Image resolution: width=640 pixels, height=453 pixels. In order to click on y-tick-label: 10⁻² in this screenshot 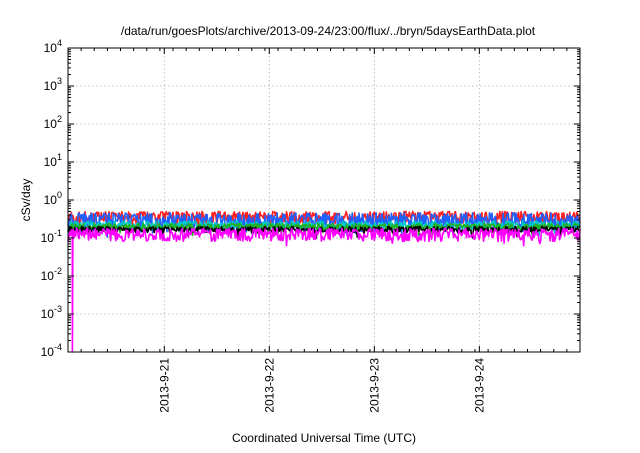, I will do `click(51, 274)`.